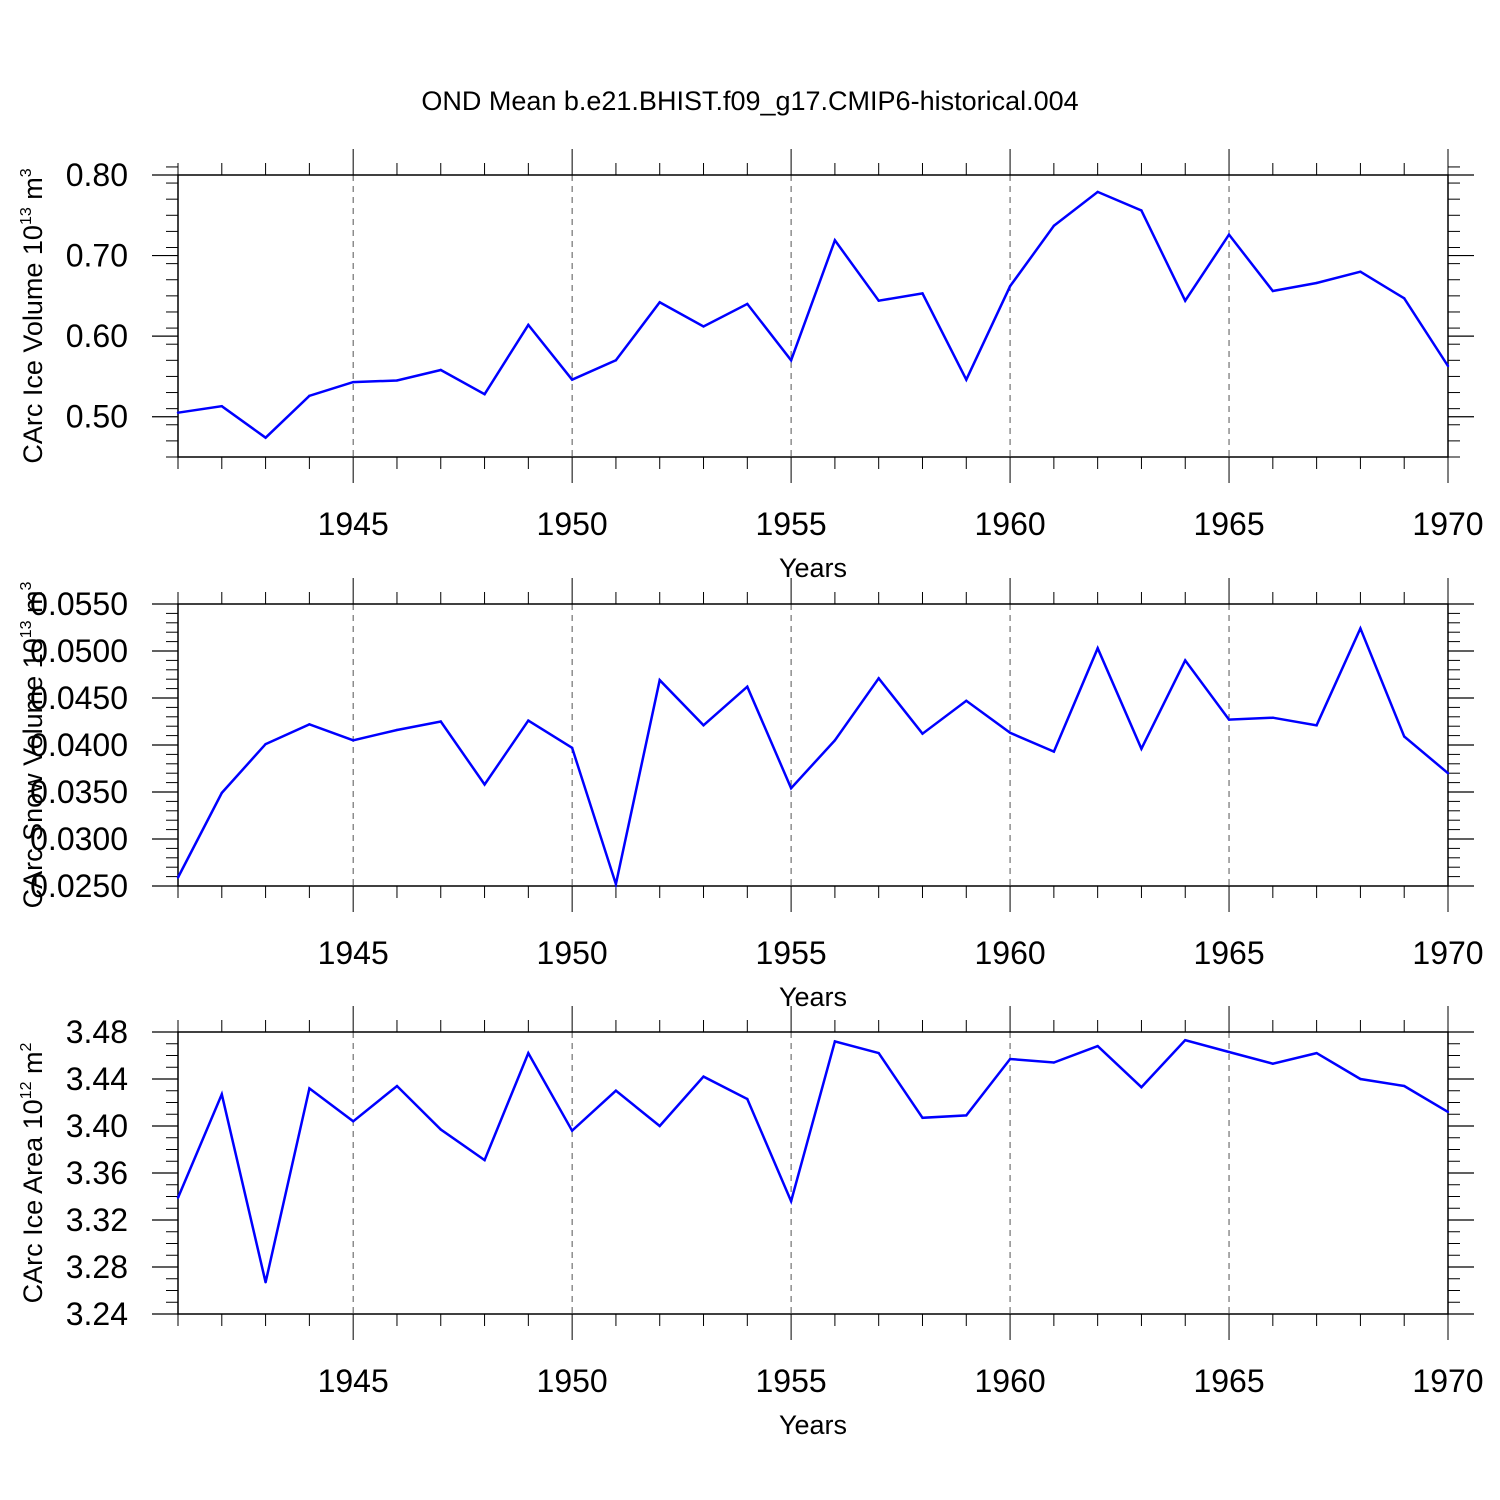 The image size is (1500, 1500). What do you see at coordinates (97, 175) in the screenshot?
I see `y-tick-label: 0.80` at bounding box center [97, 175].